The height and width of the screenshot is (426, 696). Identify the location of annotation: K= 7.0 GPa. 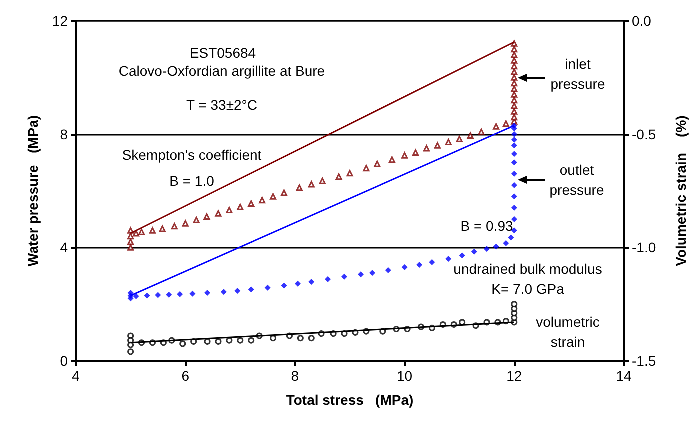
(528, 289).